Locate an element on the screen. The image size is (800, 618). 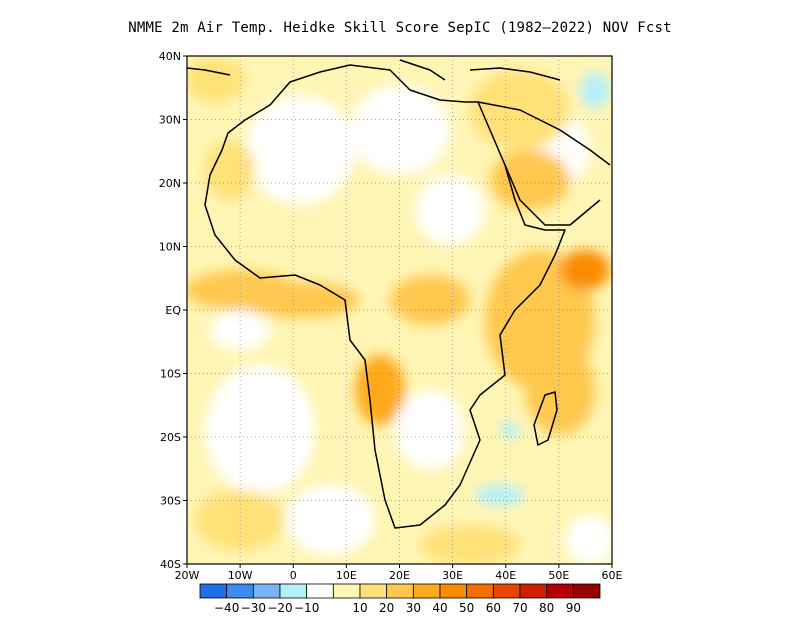
colorbar-label: 60 is located at coordinates (493, 608).